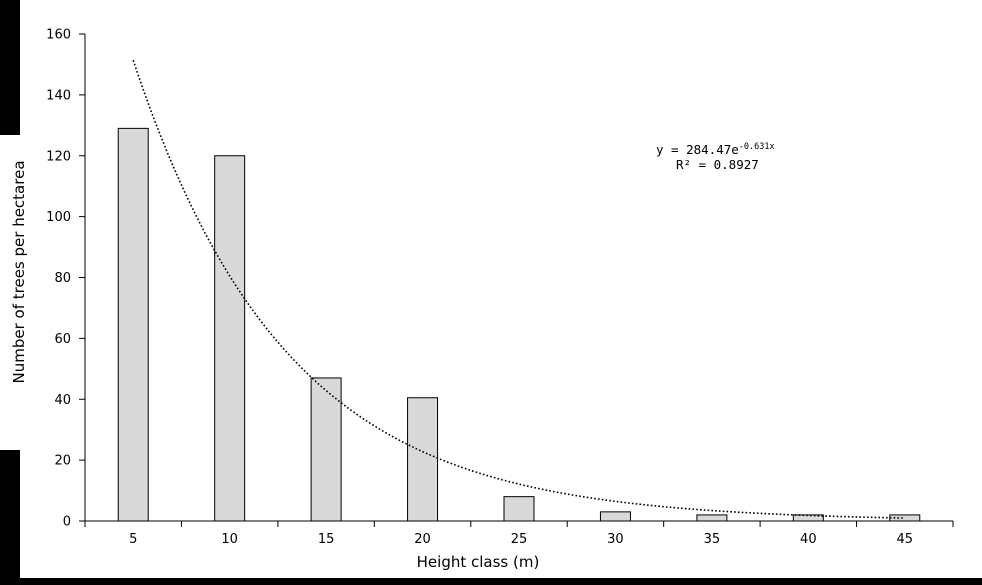 Image resolution: width=982 pixels, height=585 pixels. Describe the element at coordinates (905, 539) in the screenshot. I see `x-tick-label: 45` at that location.